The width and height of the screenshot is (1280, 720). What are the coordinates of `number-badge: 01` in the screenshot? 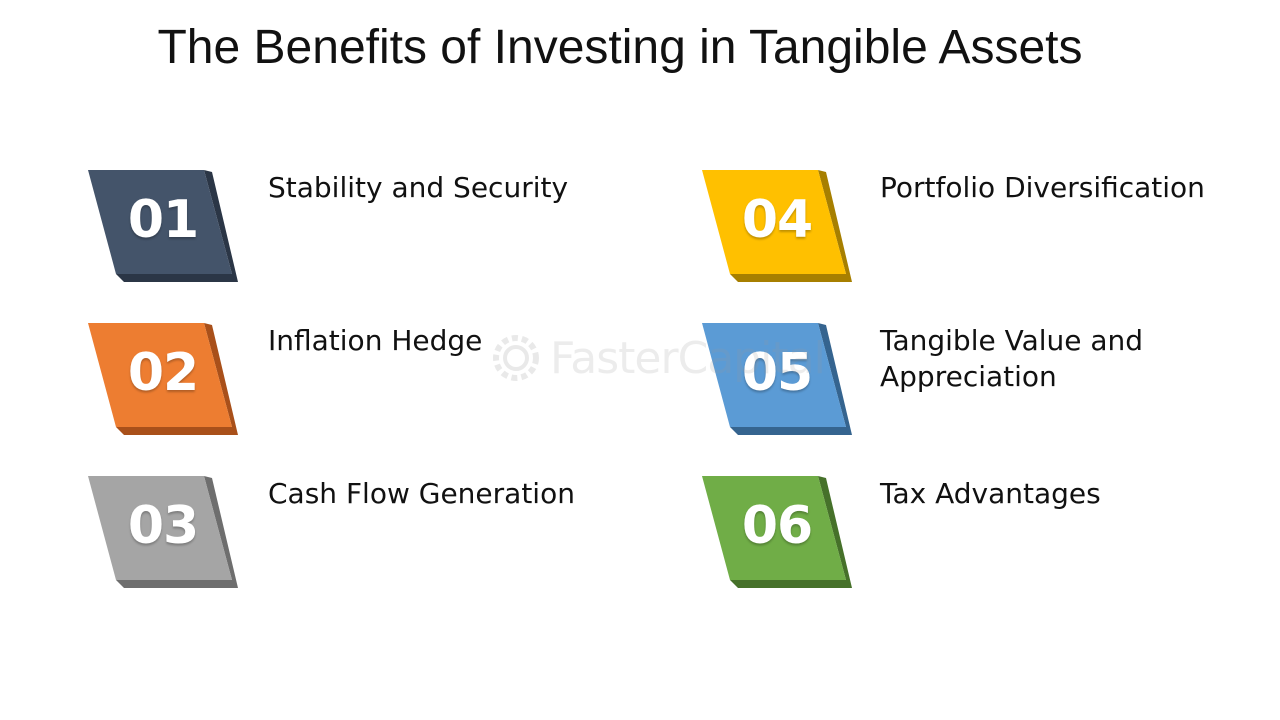 It's located at (163, 227).